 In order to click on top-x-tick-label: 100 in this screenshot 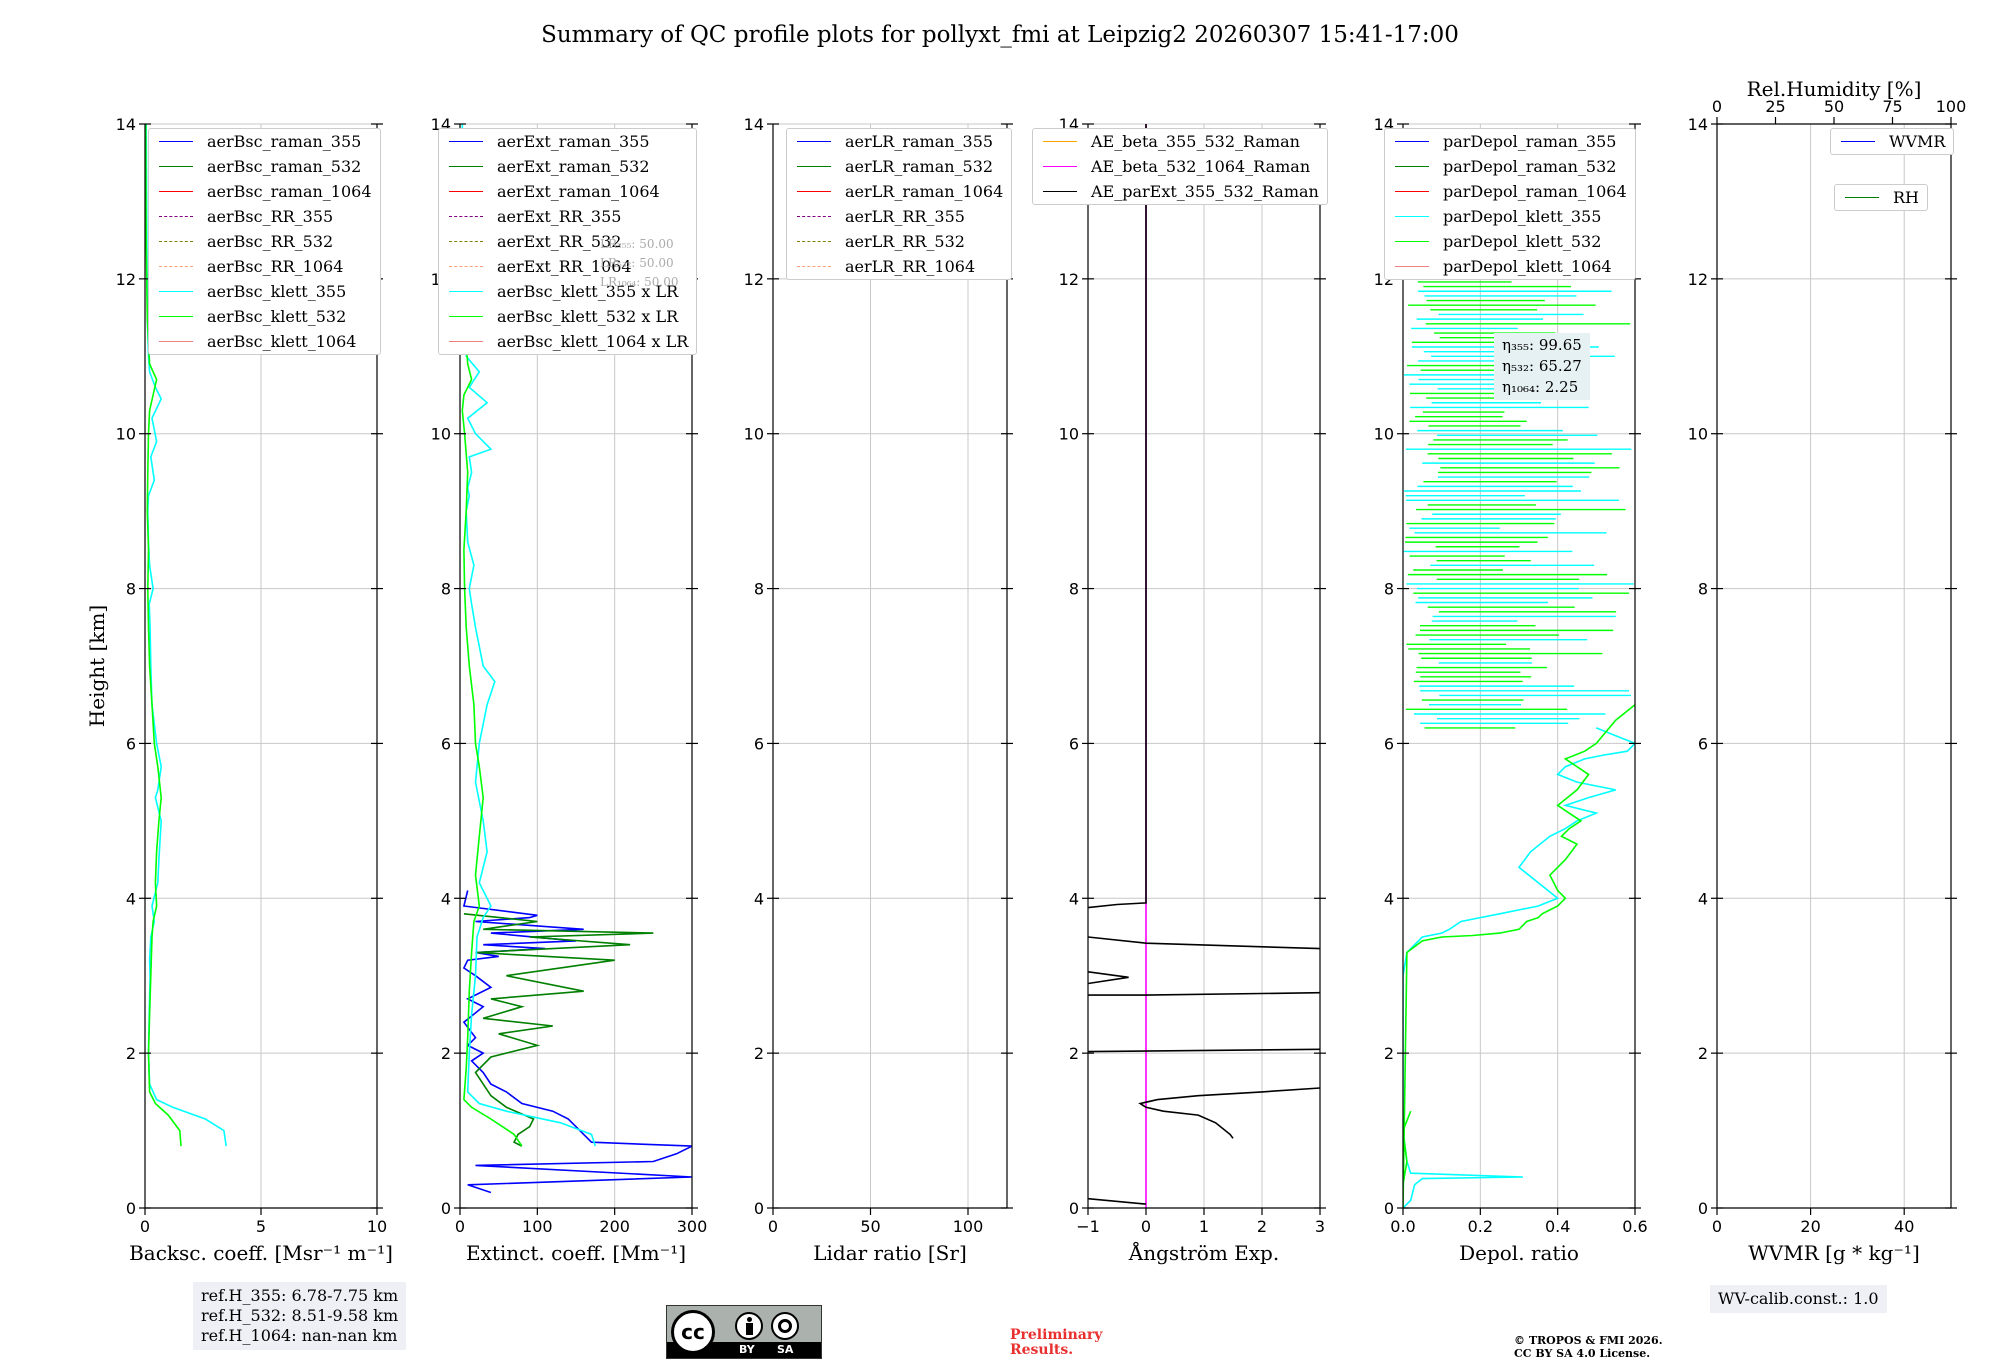, I will do `click(1951, 106)`.